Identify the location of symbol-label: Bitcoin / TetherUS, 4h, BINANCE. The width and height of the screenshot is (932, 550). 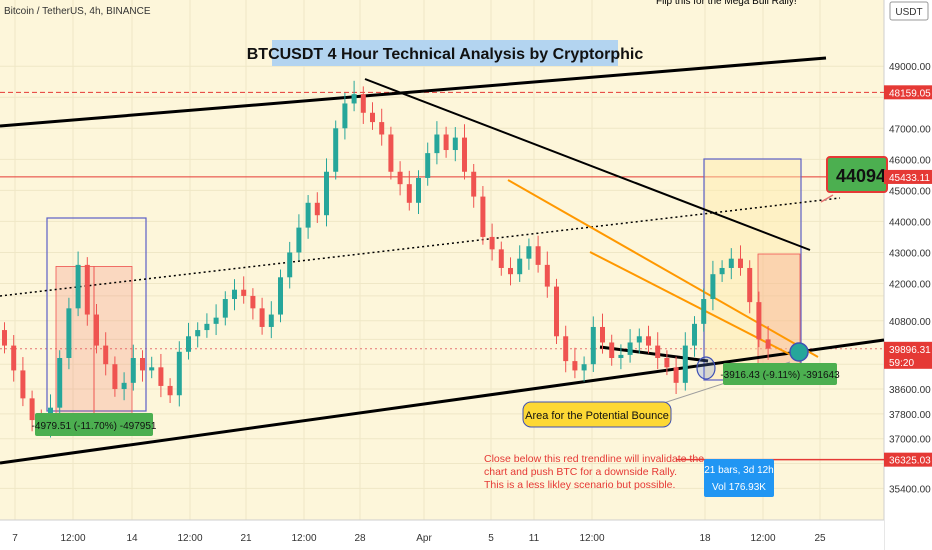
(77, 11).